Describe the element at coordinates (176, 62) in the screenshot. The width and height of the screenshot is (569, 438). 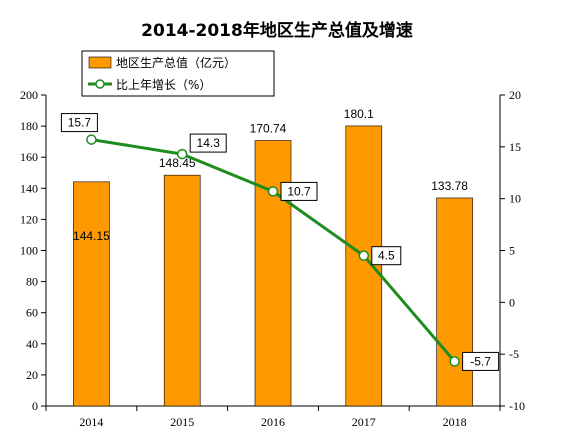
I see `legend-bar-label: 地区生产总值（亿元）` at that location.